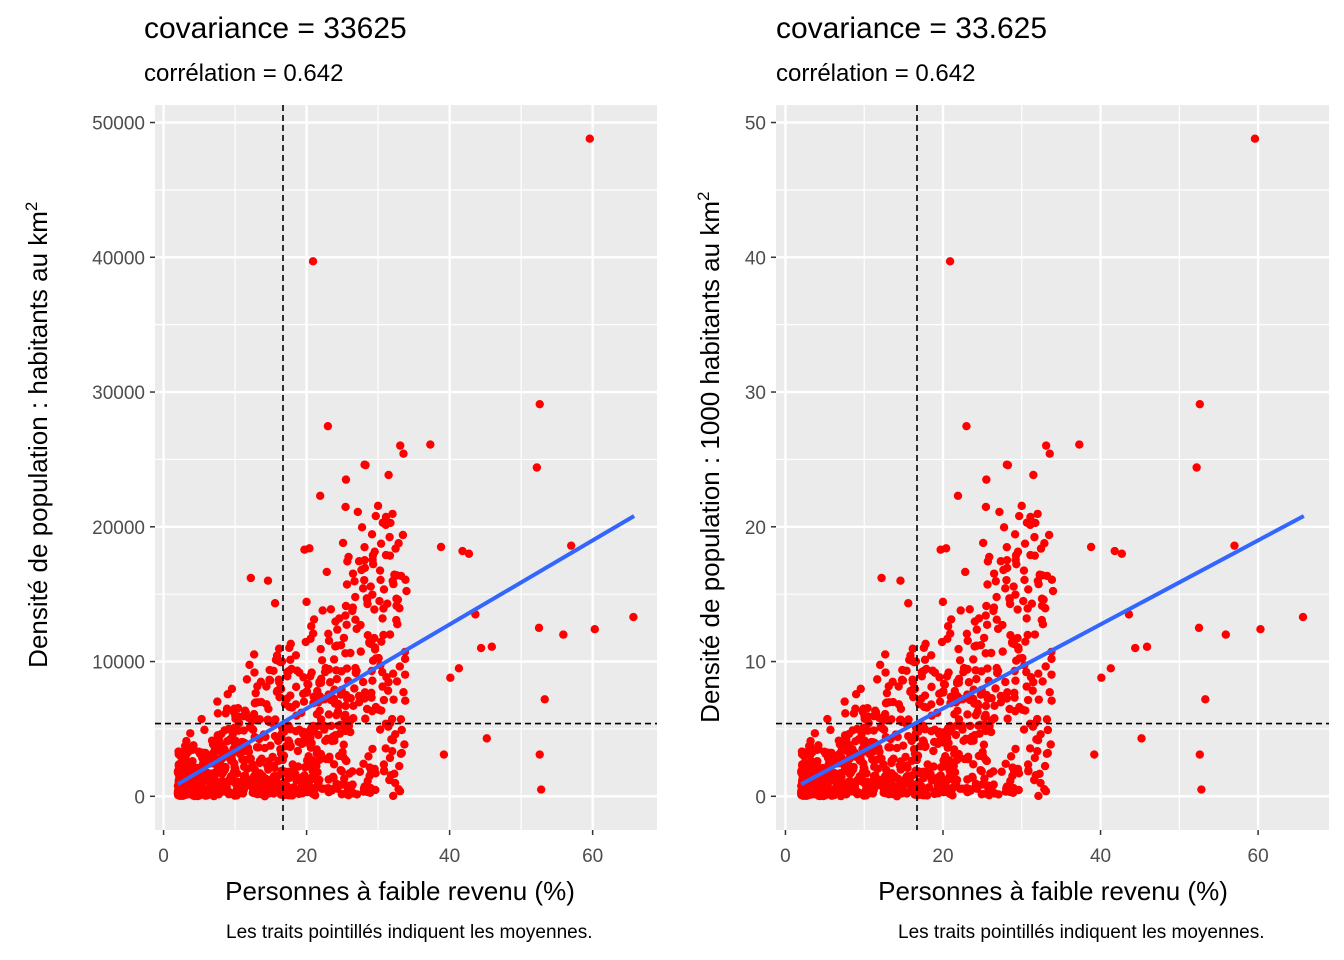 This screenshot has height=960, width=1344. I want to click on y-tick-label: 10, so click(755, 663).